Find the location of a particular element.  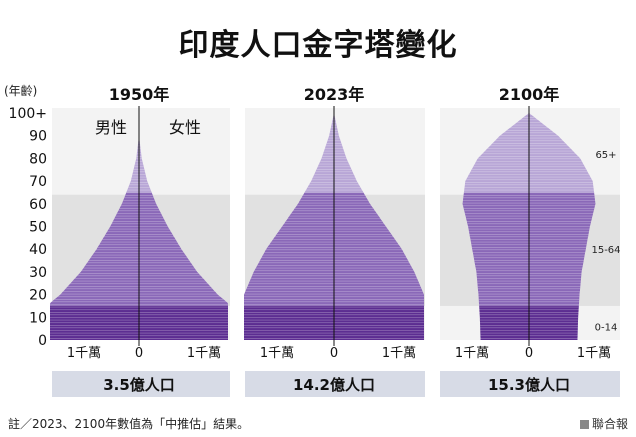

total-population-label: 3.5億人口 is located at coordinates (139, 385).